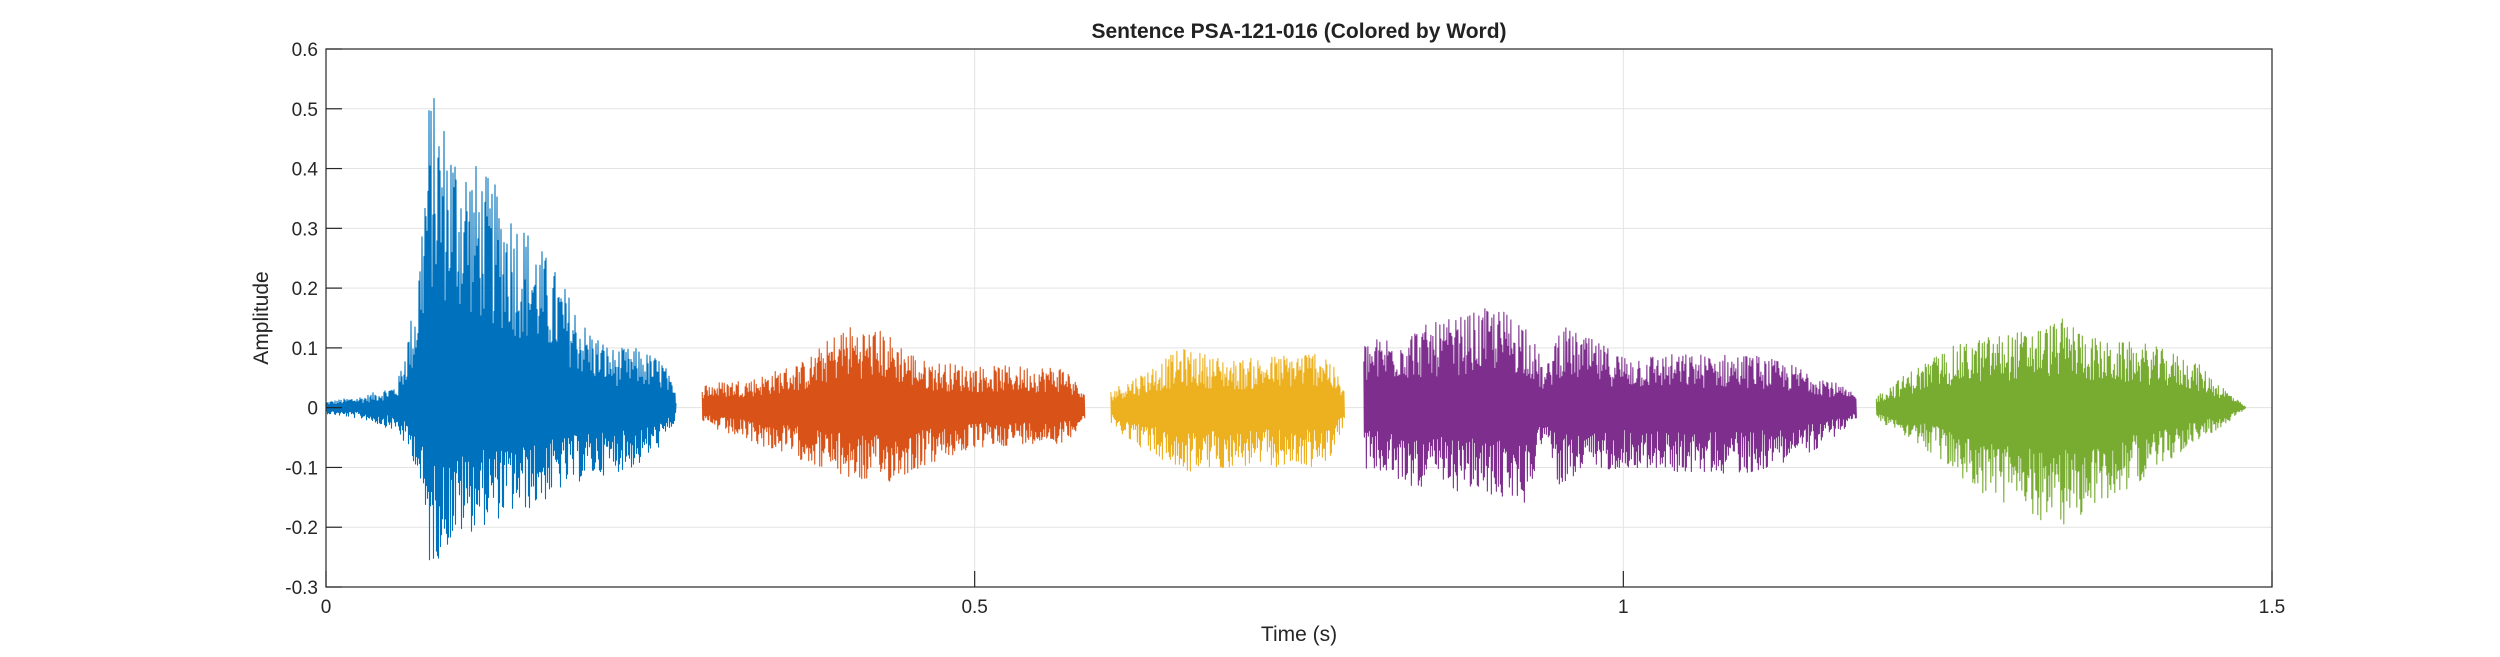 This screenshot has width=2500, height=657. What do you see at coordinates (974, 607) in the screenshot?
I see `x-tick-label: 0.5` at bounding box center [974, 607].